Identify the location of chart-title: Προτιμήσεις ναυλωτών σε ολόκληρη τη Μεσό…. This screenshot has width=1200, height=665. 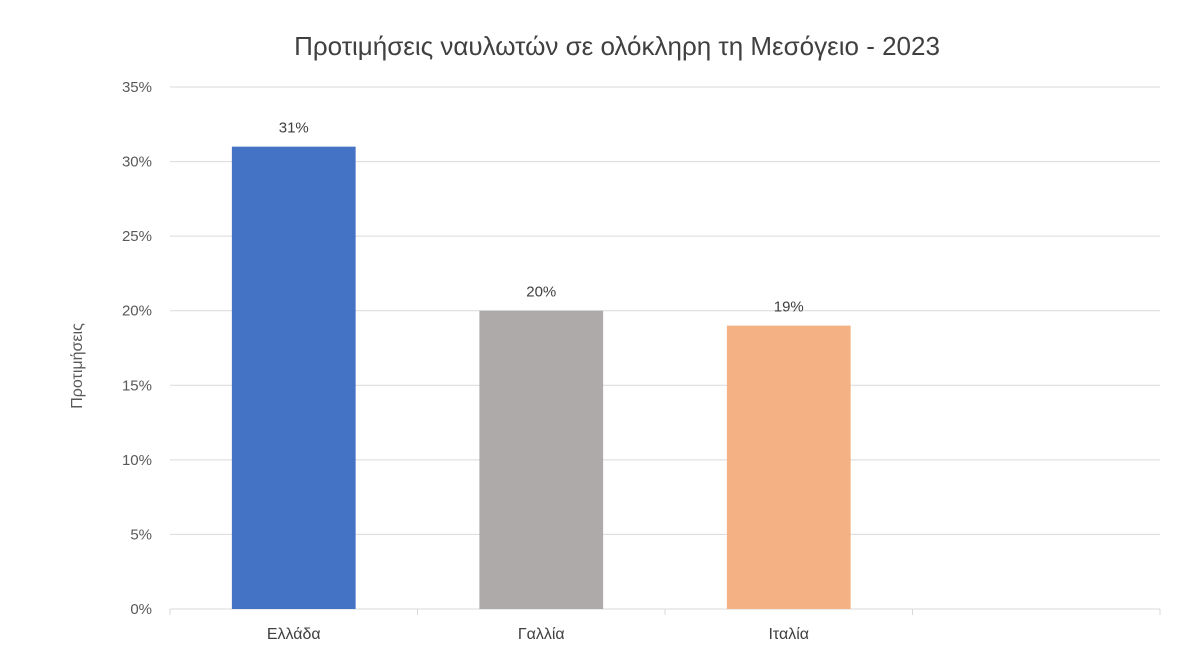
(617, 46).